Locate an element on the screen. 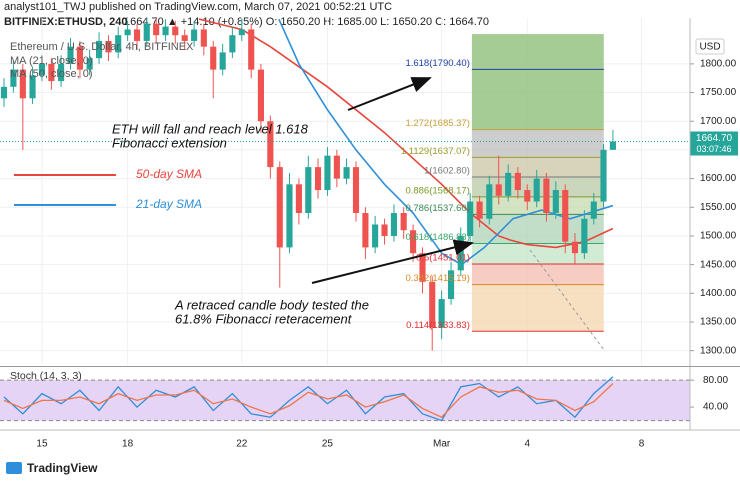 The height and width of the screenshot is (485, 740). annotation: A retraced candle body tested the is located at coordinates (271, 304).